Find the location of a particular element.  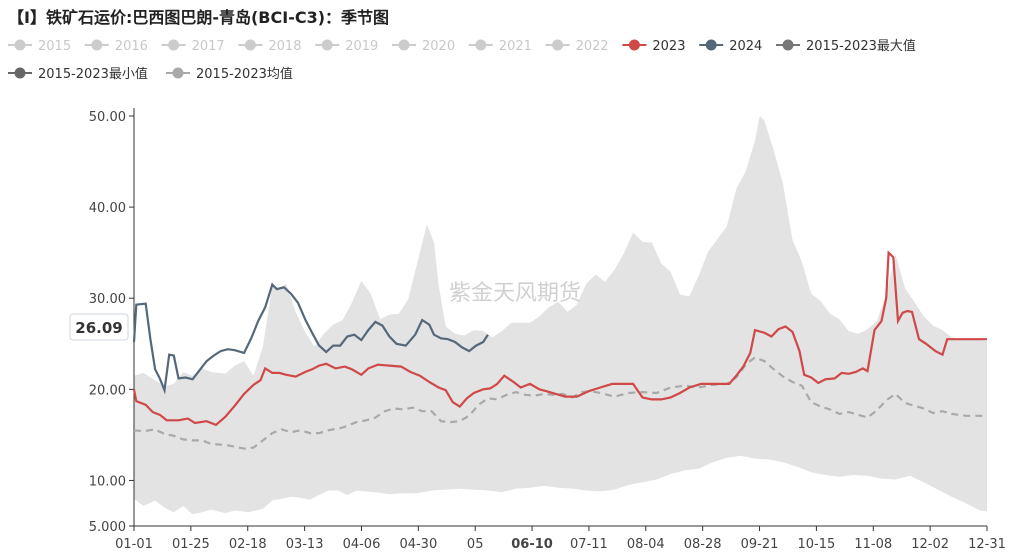

last-value-box is located at coordinates (99, 327).